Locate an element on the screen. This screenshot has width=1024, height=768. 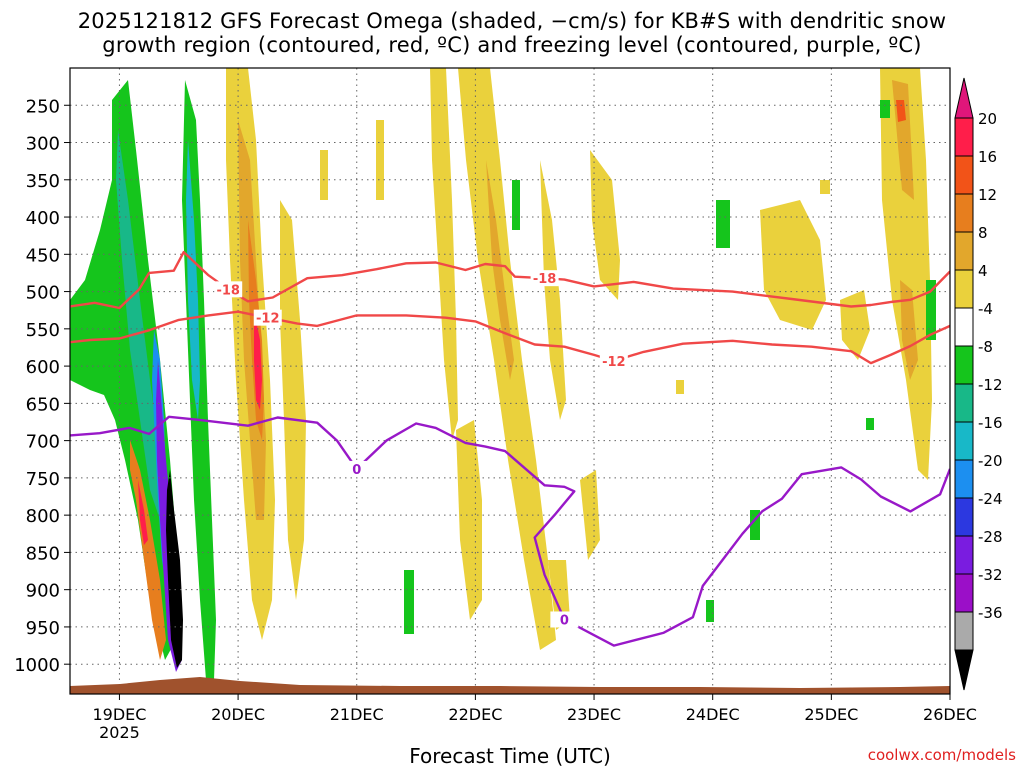
colorbar-label: -4 is located at coordinates (985, 309).